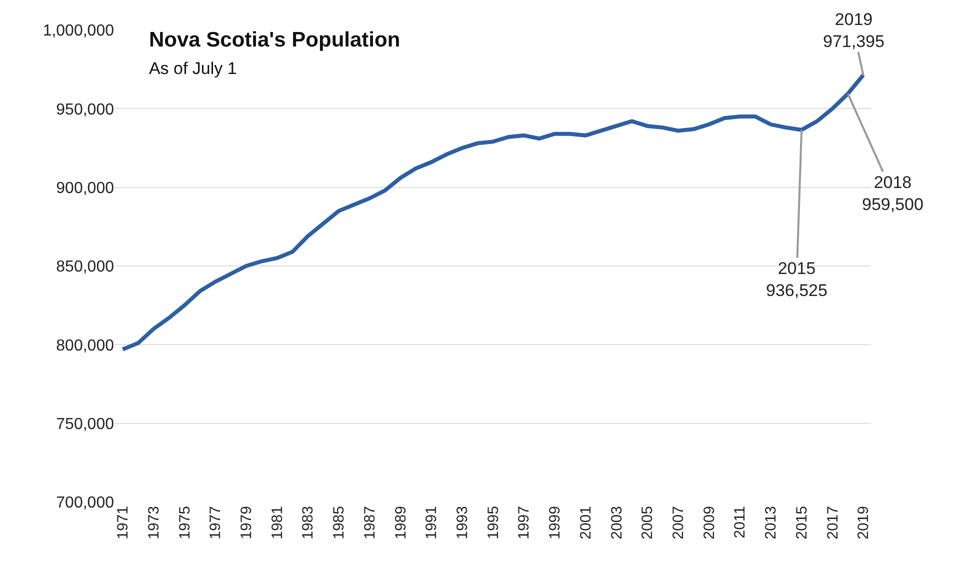 The image size is (961, 582). I want to click on x-tick-label: 2013, so click(771, 523).